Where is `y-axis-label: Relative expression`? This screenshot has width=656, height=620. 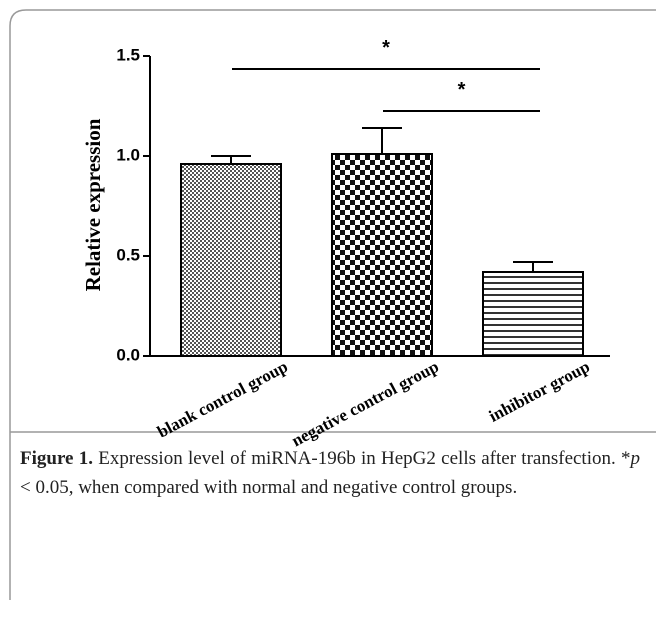 y-axis-label: Relative expression is located at coordinates (93, 204).